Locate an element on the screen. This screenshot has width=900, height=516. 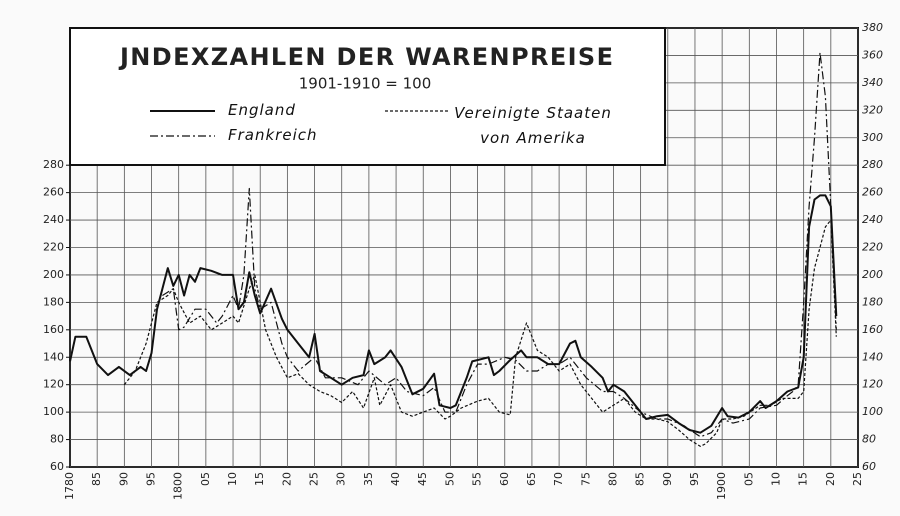
y2-tick-label: 320 is located at coordinates (872, 109).